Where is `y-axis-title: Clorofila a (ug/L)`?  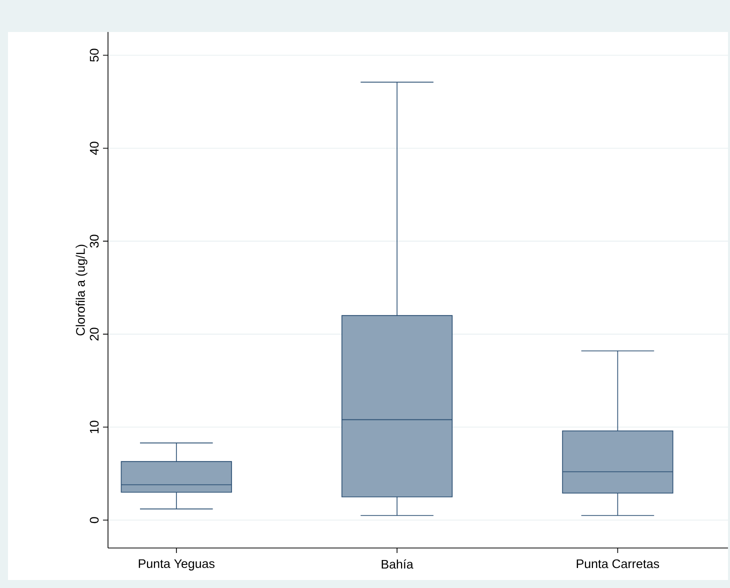
y-axis-title: Clorofila a (ug/L) is located at coordinates (82, 290).